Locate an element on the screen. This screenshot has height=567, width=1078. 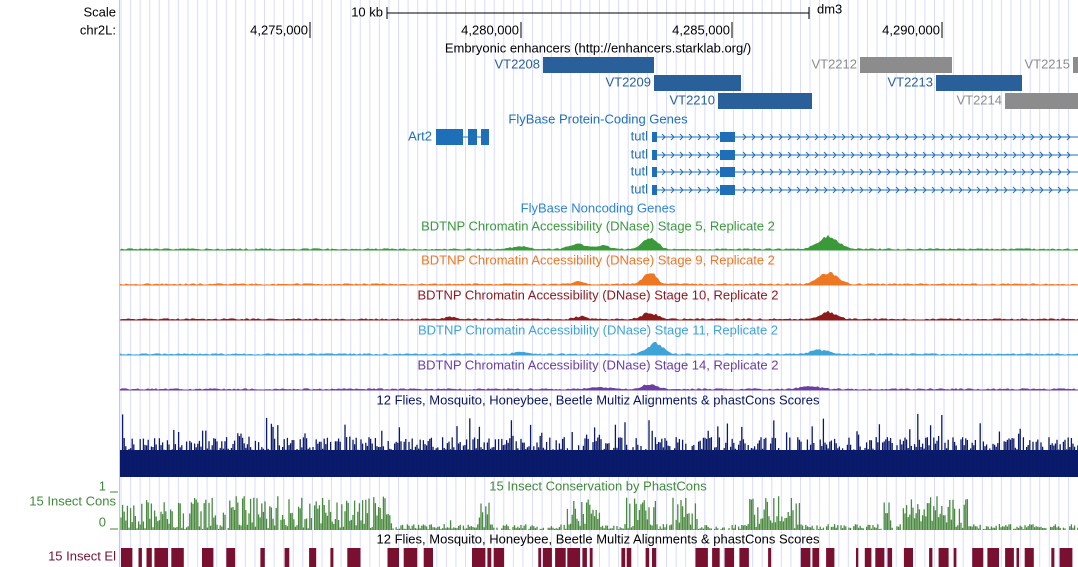
gene-label: Art2 is located at coordinates (420, 135).